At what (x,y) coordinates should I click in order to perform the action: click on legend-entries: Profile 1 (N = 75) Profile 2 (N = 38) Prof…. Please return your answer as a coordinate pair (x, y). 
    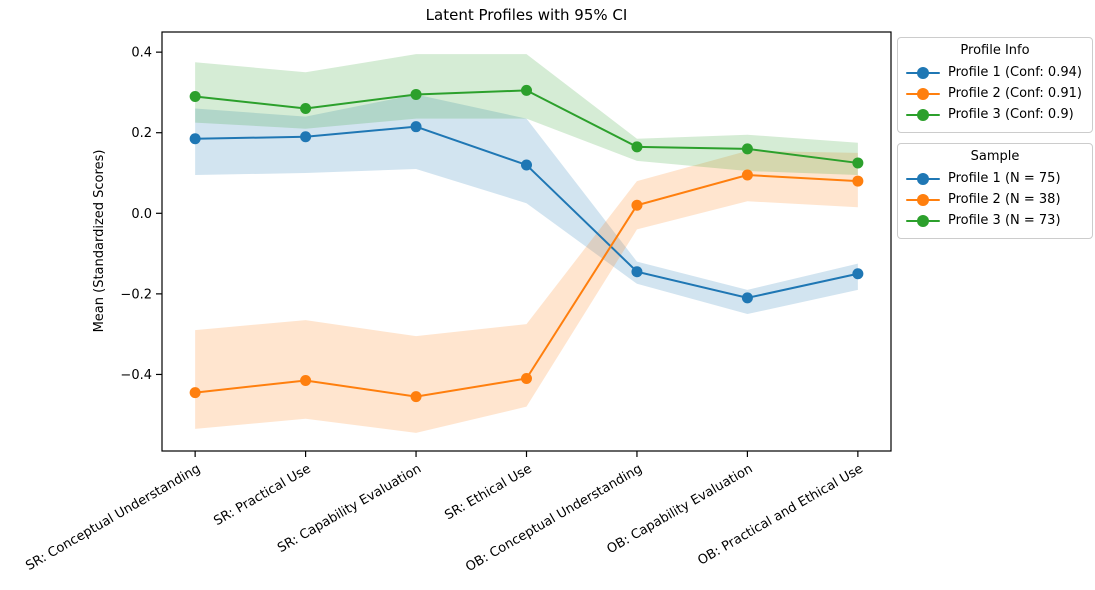
    Looking at the image, I should click on (995, 199).